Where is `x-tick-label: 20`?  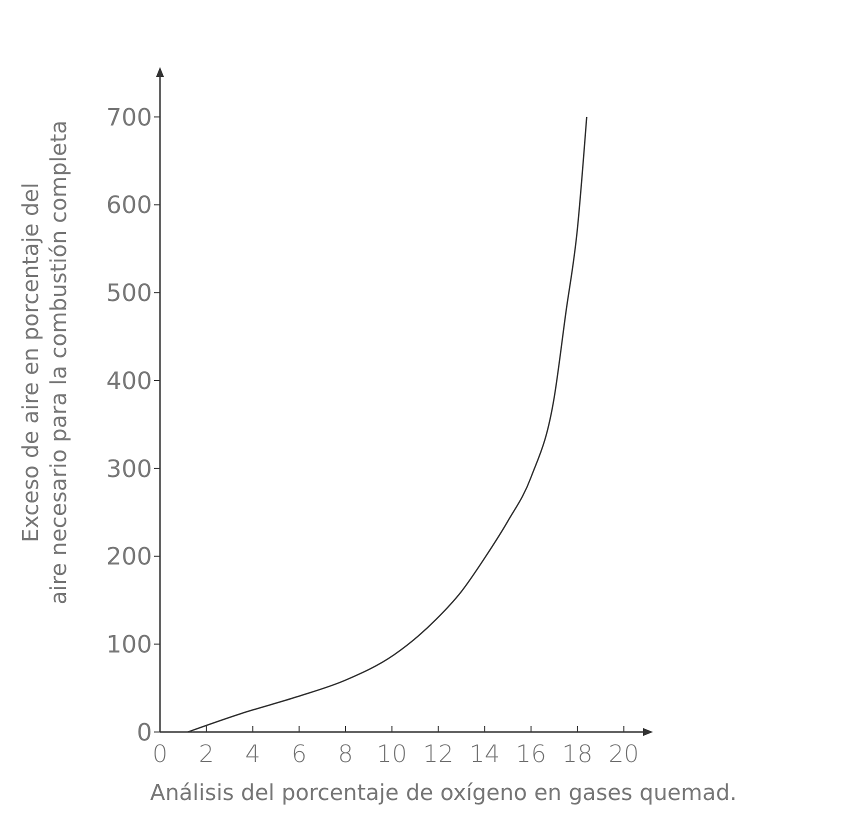
x-tick-label: 20 is located at coordinates (624, 754).